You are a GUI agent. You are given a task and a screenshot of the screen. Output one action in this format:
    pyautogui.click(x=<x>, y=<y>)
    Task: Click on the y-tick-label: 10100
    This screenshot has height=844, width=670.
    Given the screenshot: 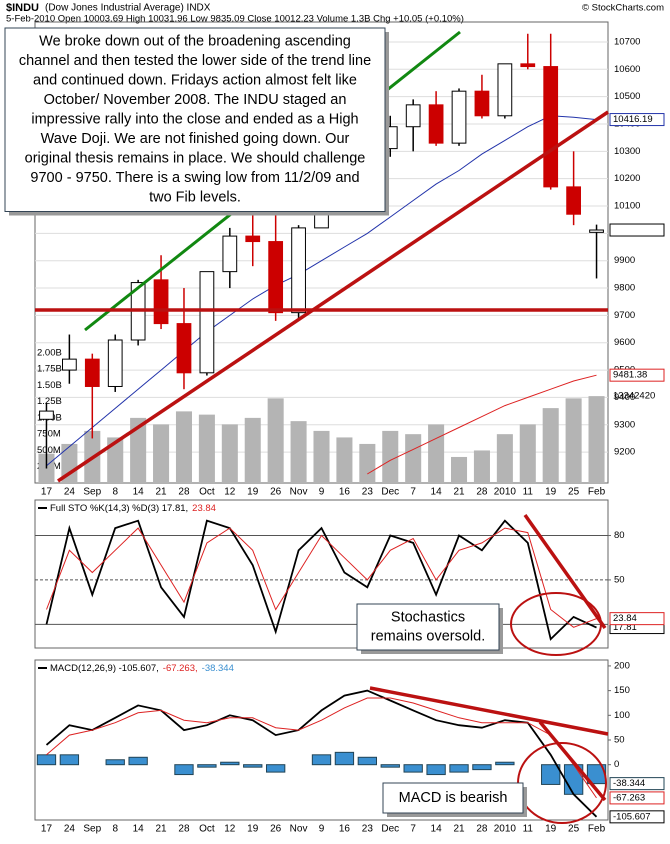 What is the action you would take?
    pyautogui.click(x=627, y=206)
    